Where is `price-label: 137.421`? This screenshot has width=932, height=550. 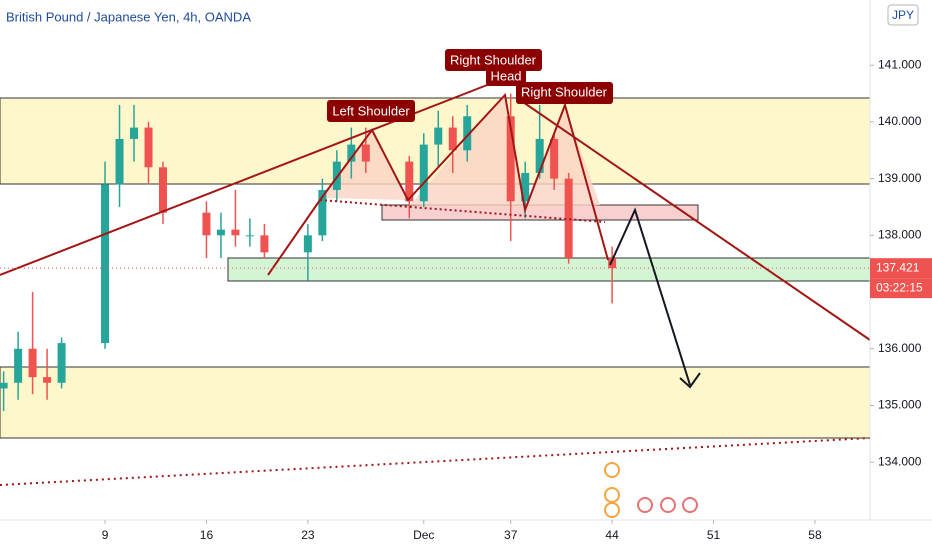
price-label: 137.421 is located at coordinates (898, 267).